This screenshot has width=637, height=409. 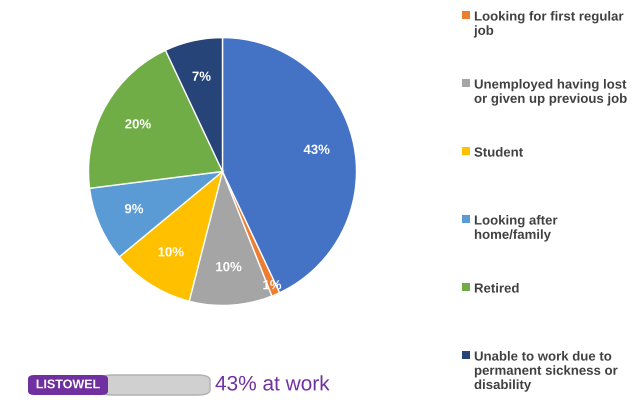 What do you see at coordinates (68, 384) in the screenshot?
I see `text: LISTOWEL` at bounding box center [68, 384].